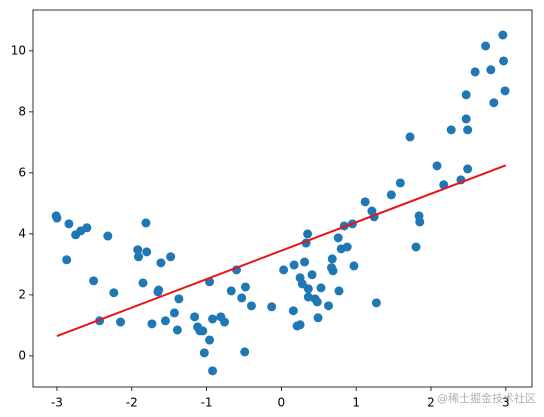 The height and width of the screenshot is (417, 544). Describe the element at coordinates (22, 172) in the screenshot. I see `y-tick-label: 6` at that location.